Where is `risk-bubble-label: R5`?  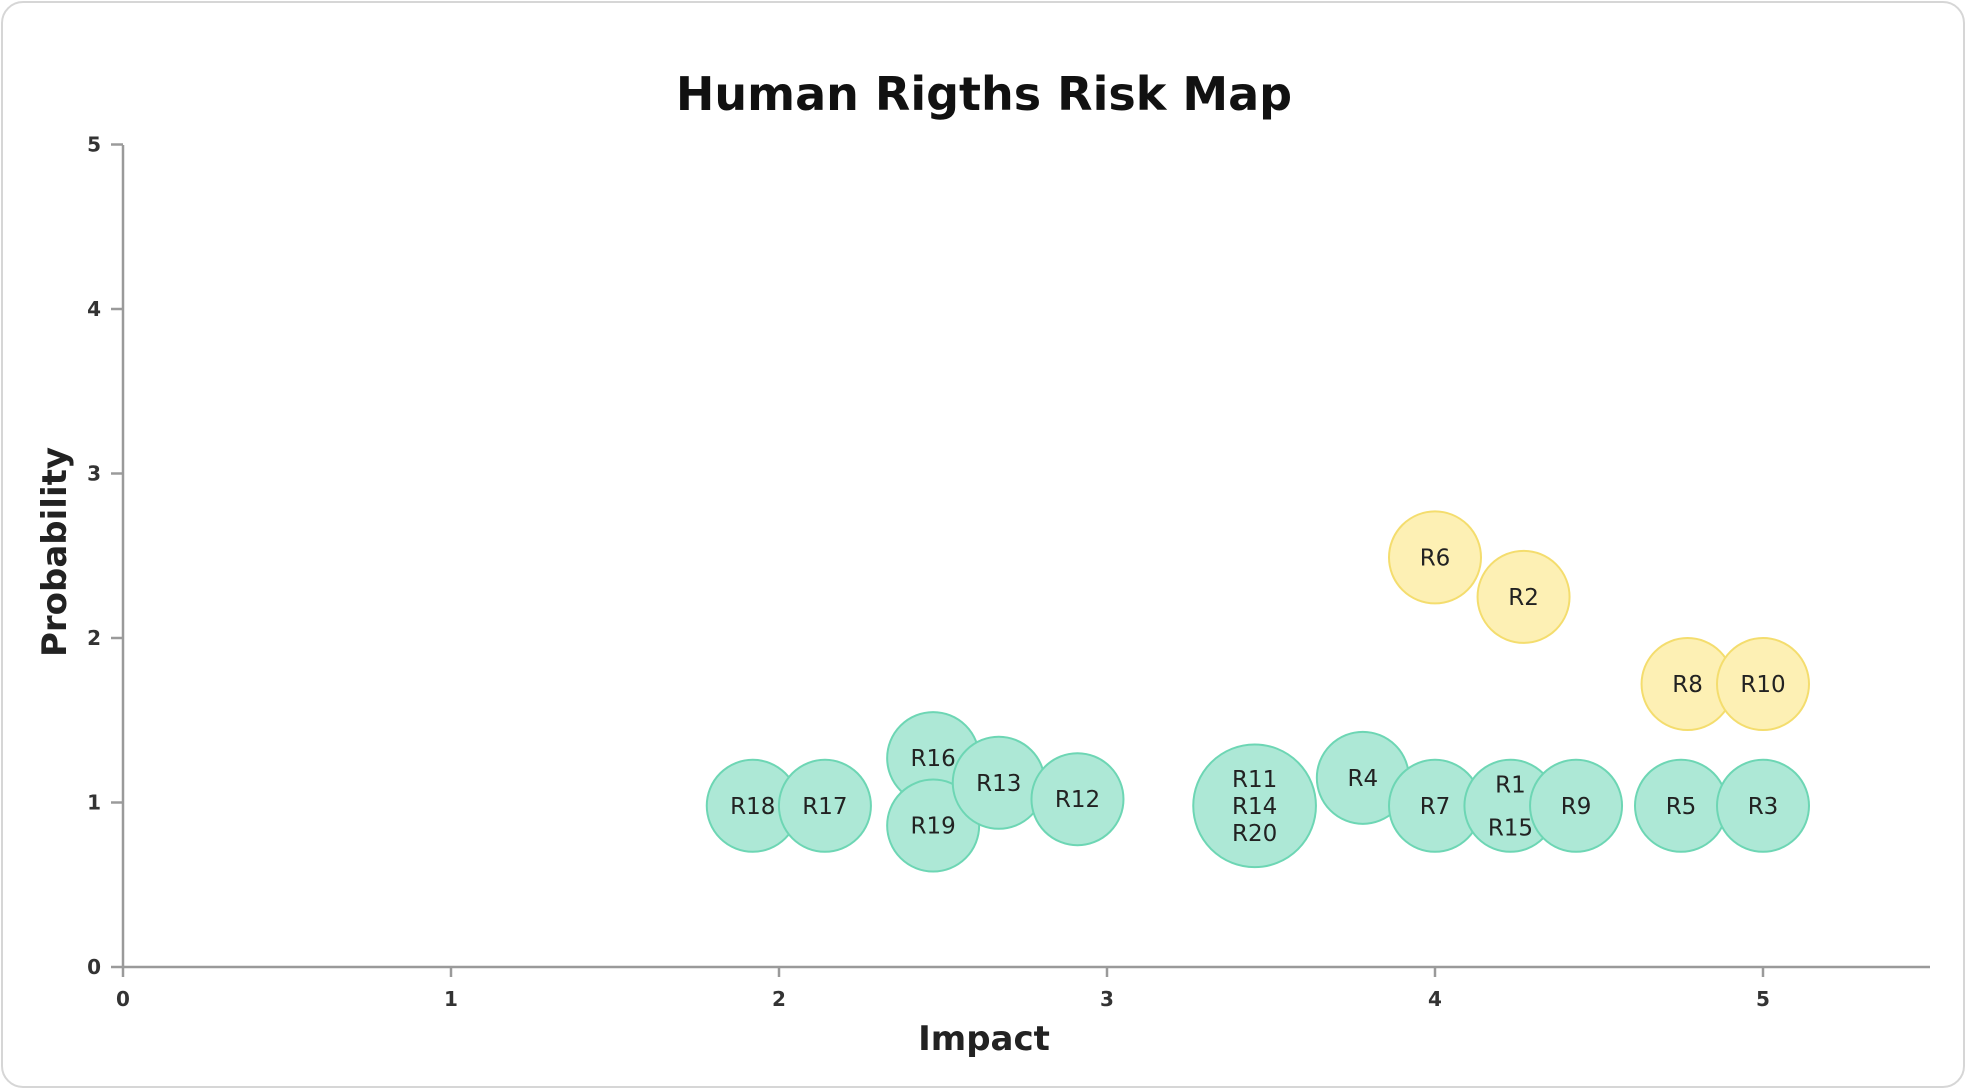
risk-bubble-label: R5 is located at coordinates (1681, 807).